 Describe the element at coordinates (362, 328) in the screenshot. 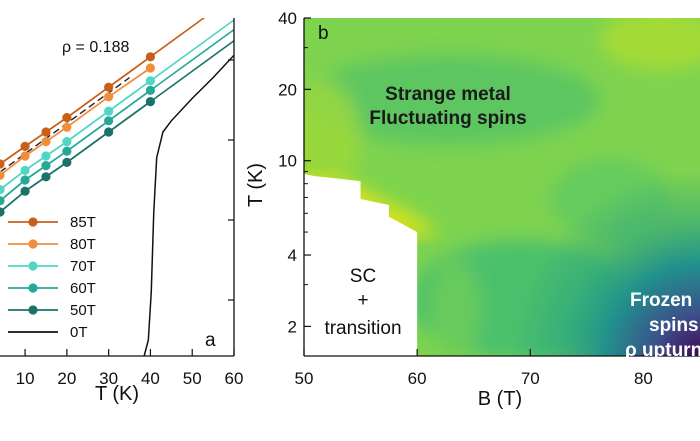

I see `region-label-line: transition` at that location.